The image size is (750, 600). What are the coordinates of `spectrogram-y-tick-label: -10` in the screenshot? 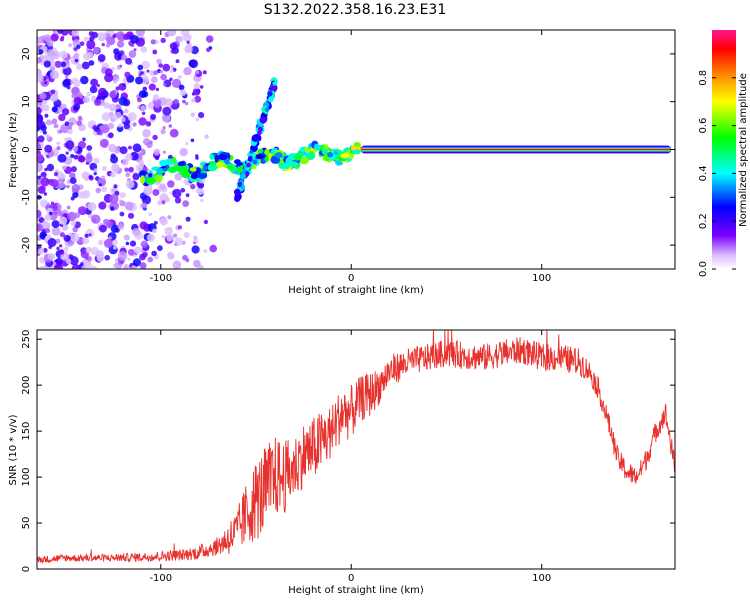 It's located at (26, 197).